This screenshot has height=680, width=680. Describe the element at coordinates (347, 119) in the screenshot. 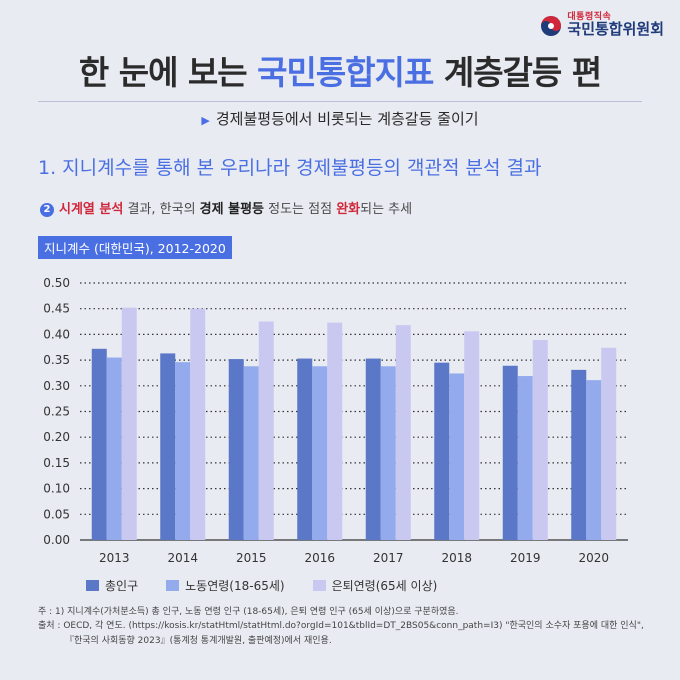

I see `subtitle-text: 경제불평등에서 비롯되는 계층갈등 줄이기` at that location.